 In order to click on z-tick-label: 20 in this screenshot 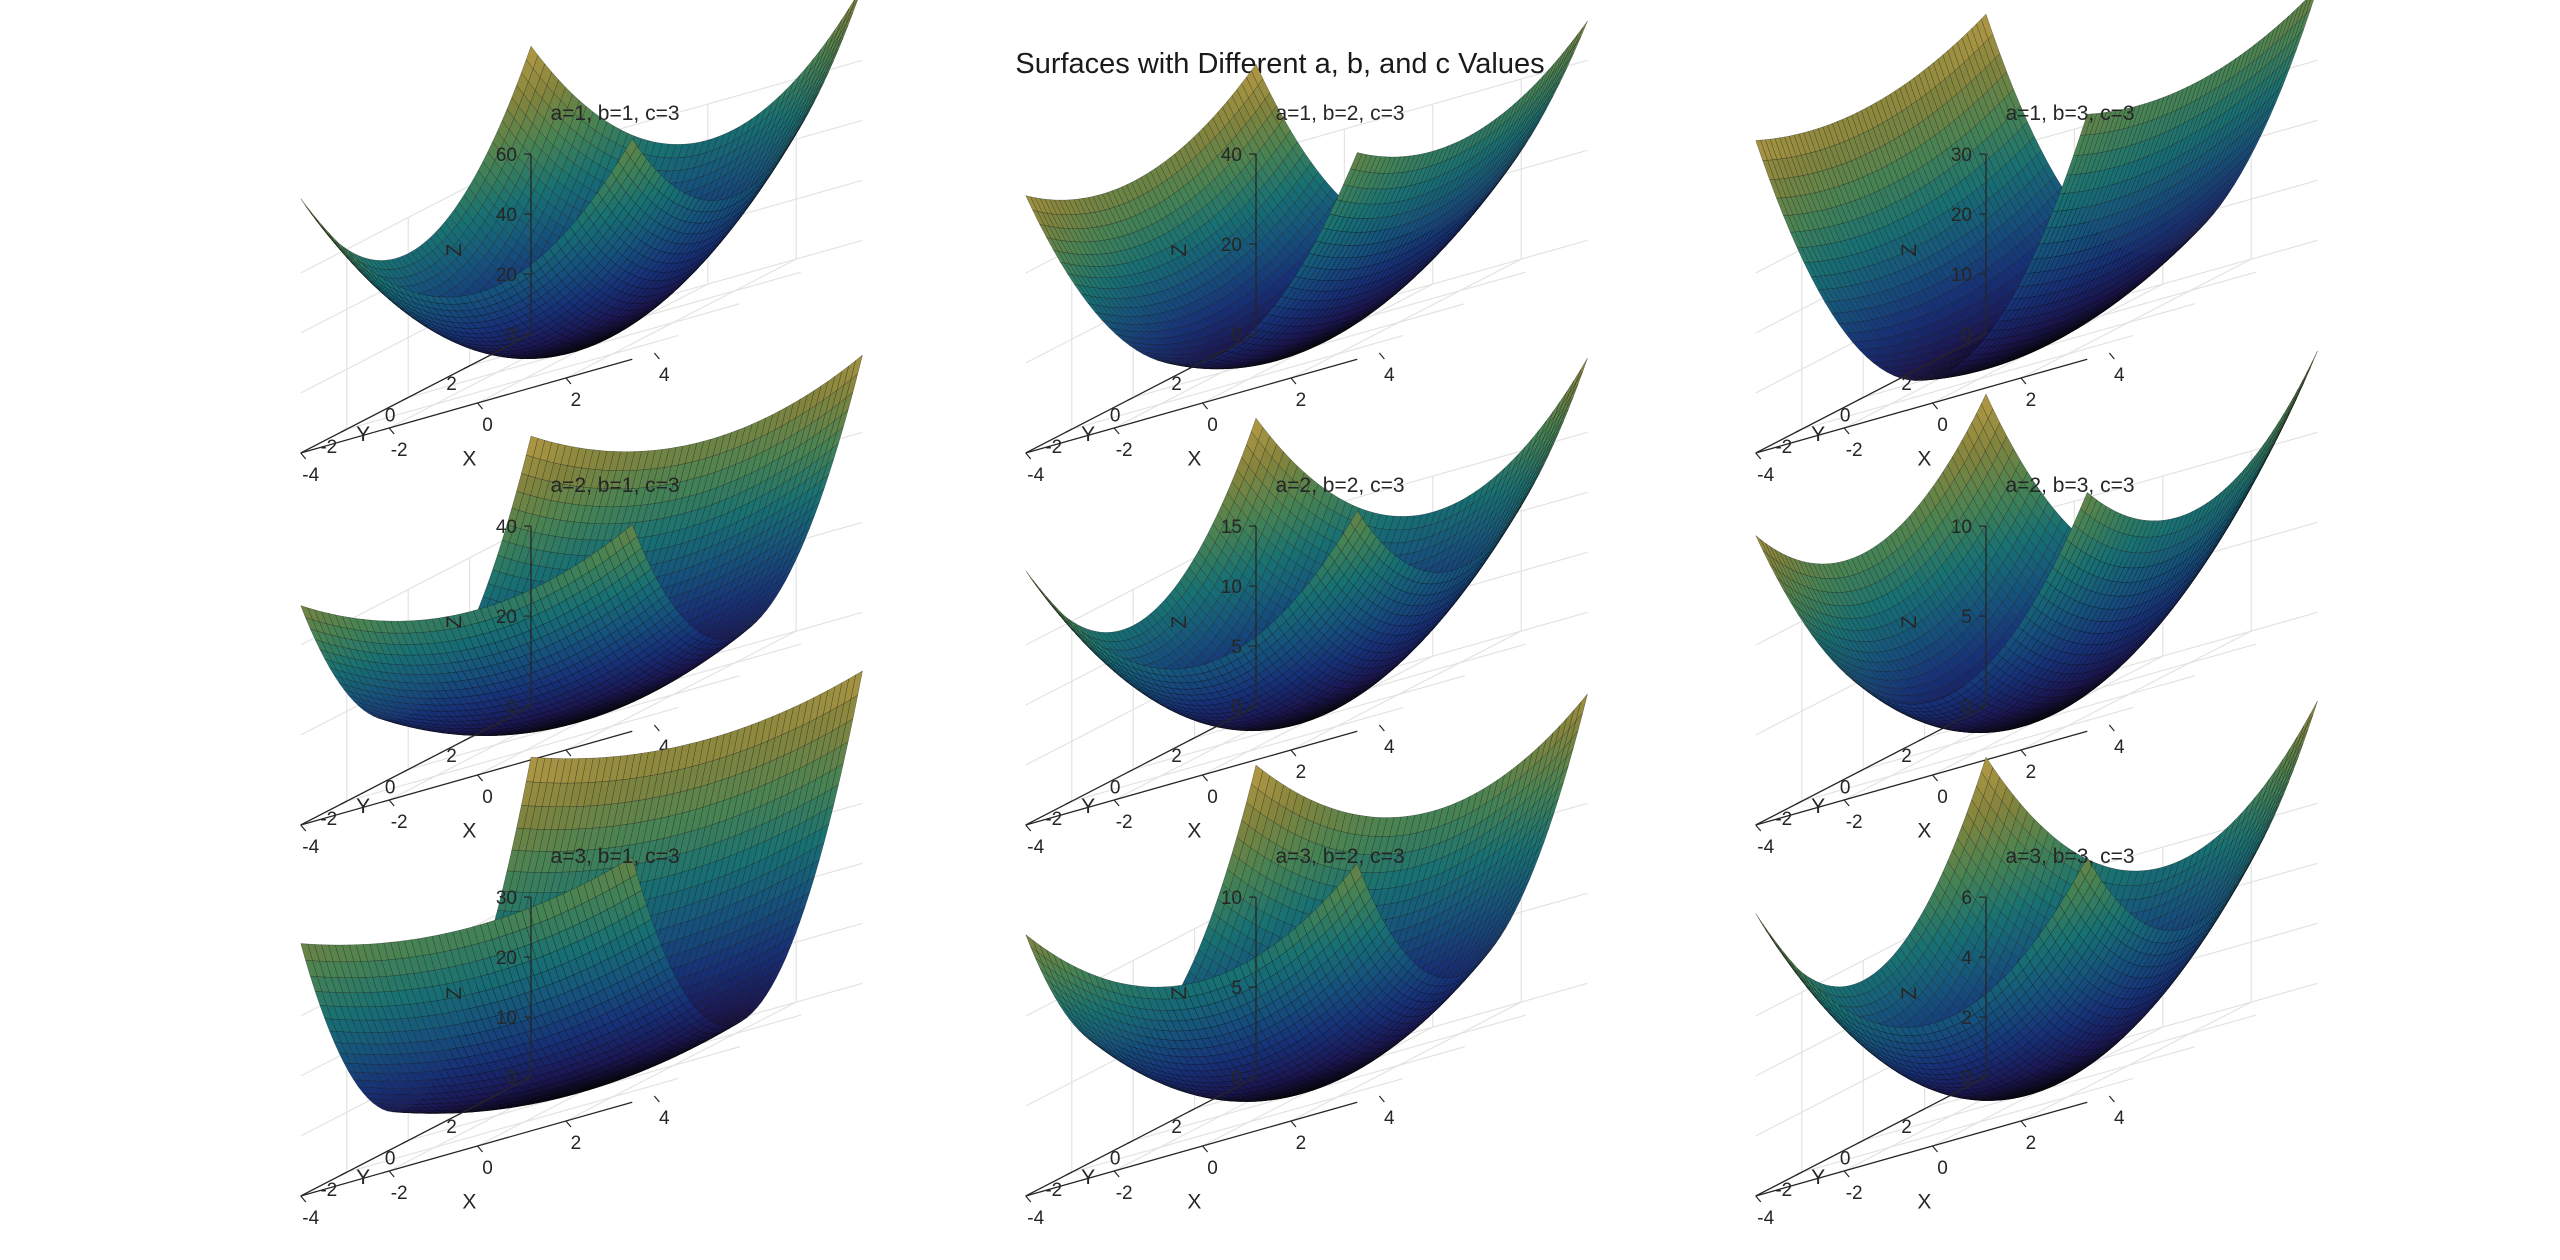, I will do `click(1961, 215)`.